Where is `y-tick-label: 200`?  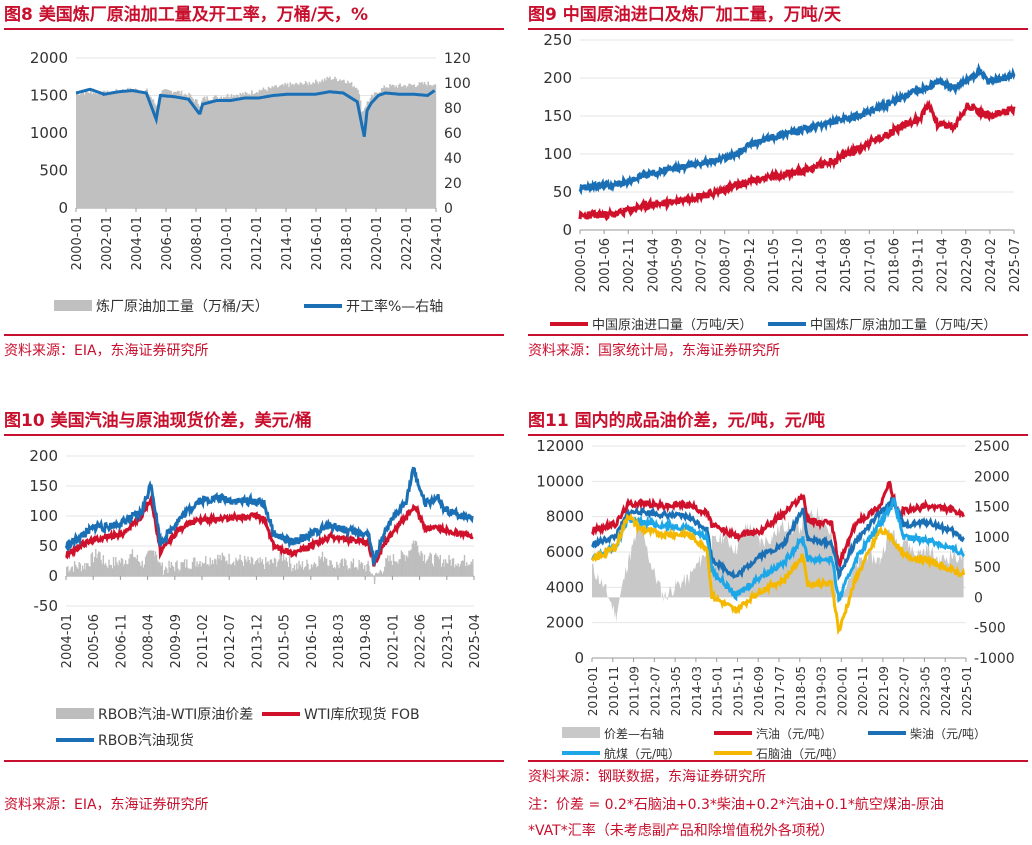 y-tick-label: 200 is located at coordinates (557, 78).